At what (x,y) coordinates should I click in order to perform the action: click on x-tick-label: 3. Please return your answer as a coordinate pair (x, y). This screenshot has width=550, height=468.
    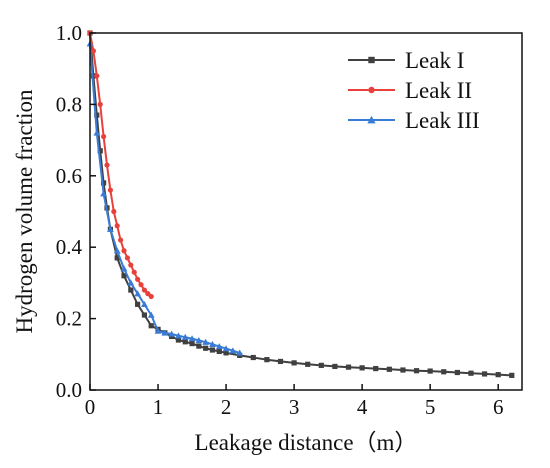
    Looking at the image, I should click on (294, 407).